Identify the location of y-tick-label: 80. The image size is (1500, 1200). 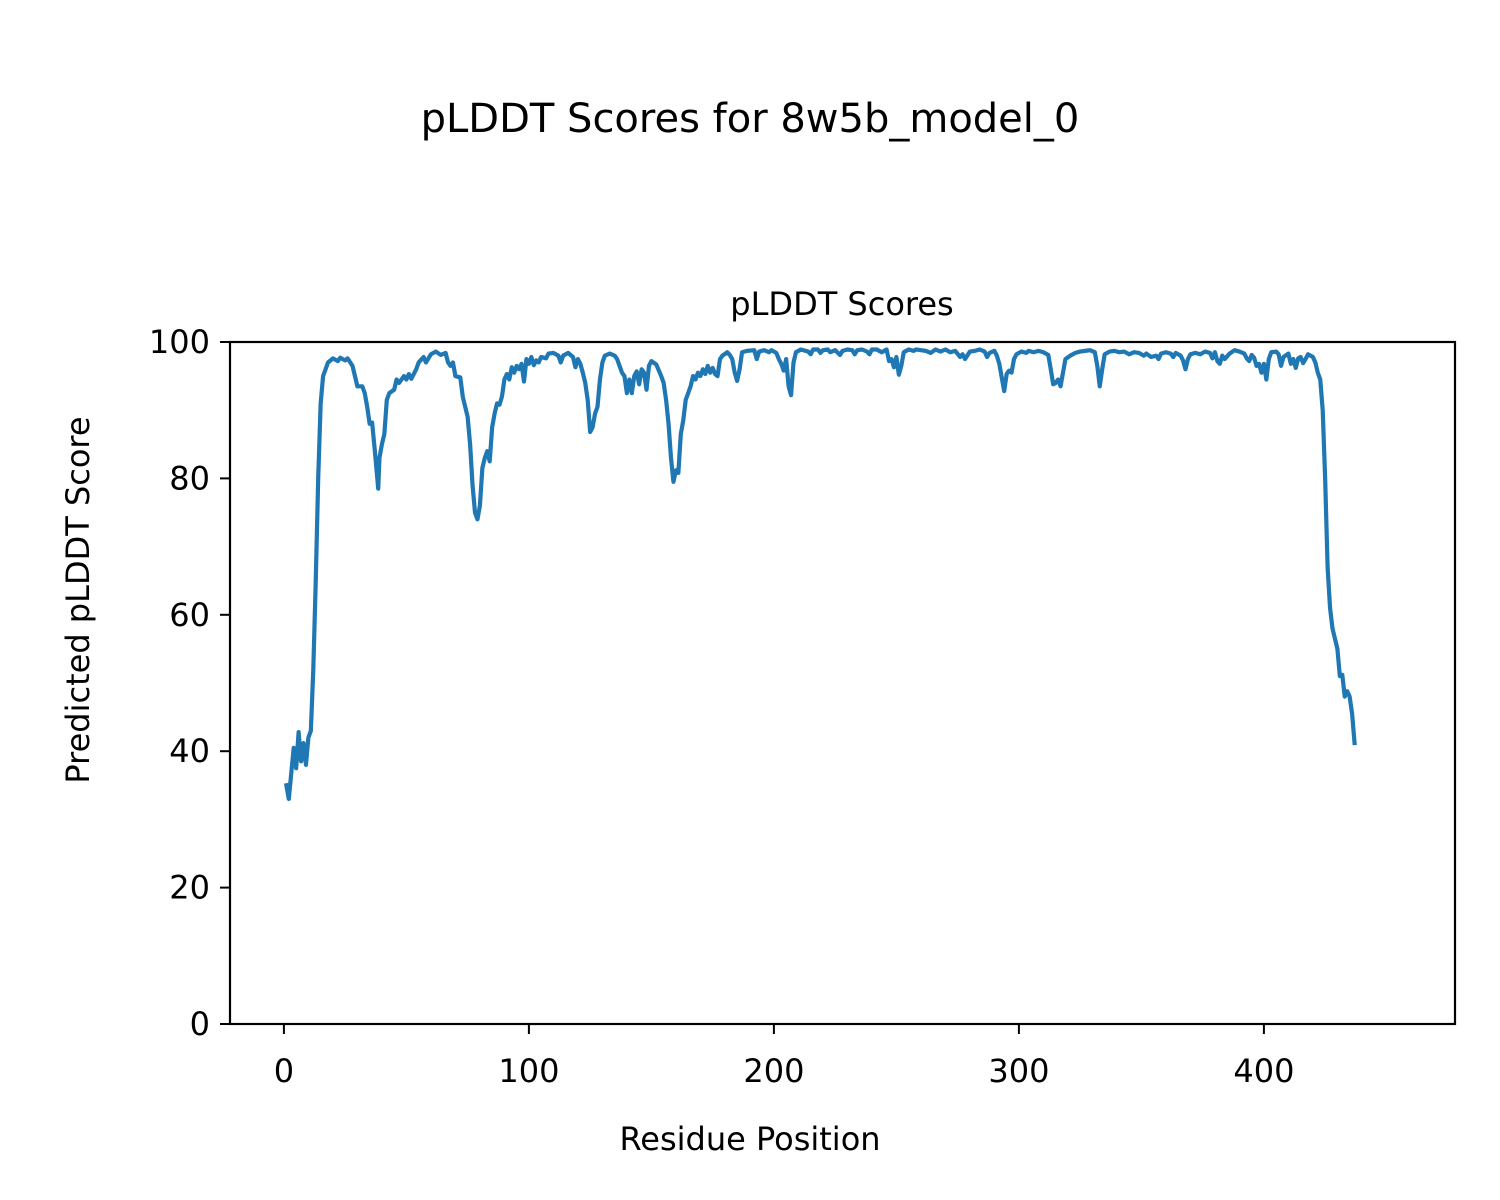
(189, 478).